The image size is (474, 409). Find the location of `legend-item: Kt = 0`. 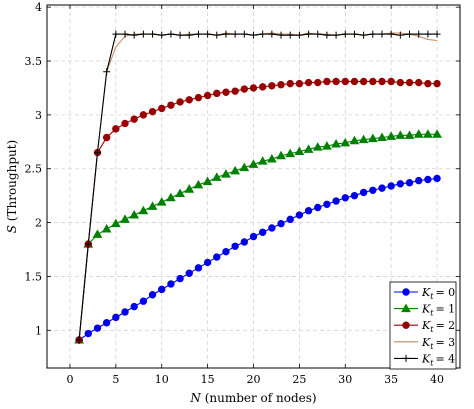

legend-item: Kt = 0 is located at coordinates (424, 293).